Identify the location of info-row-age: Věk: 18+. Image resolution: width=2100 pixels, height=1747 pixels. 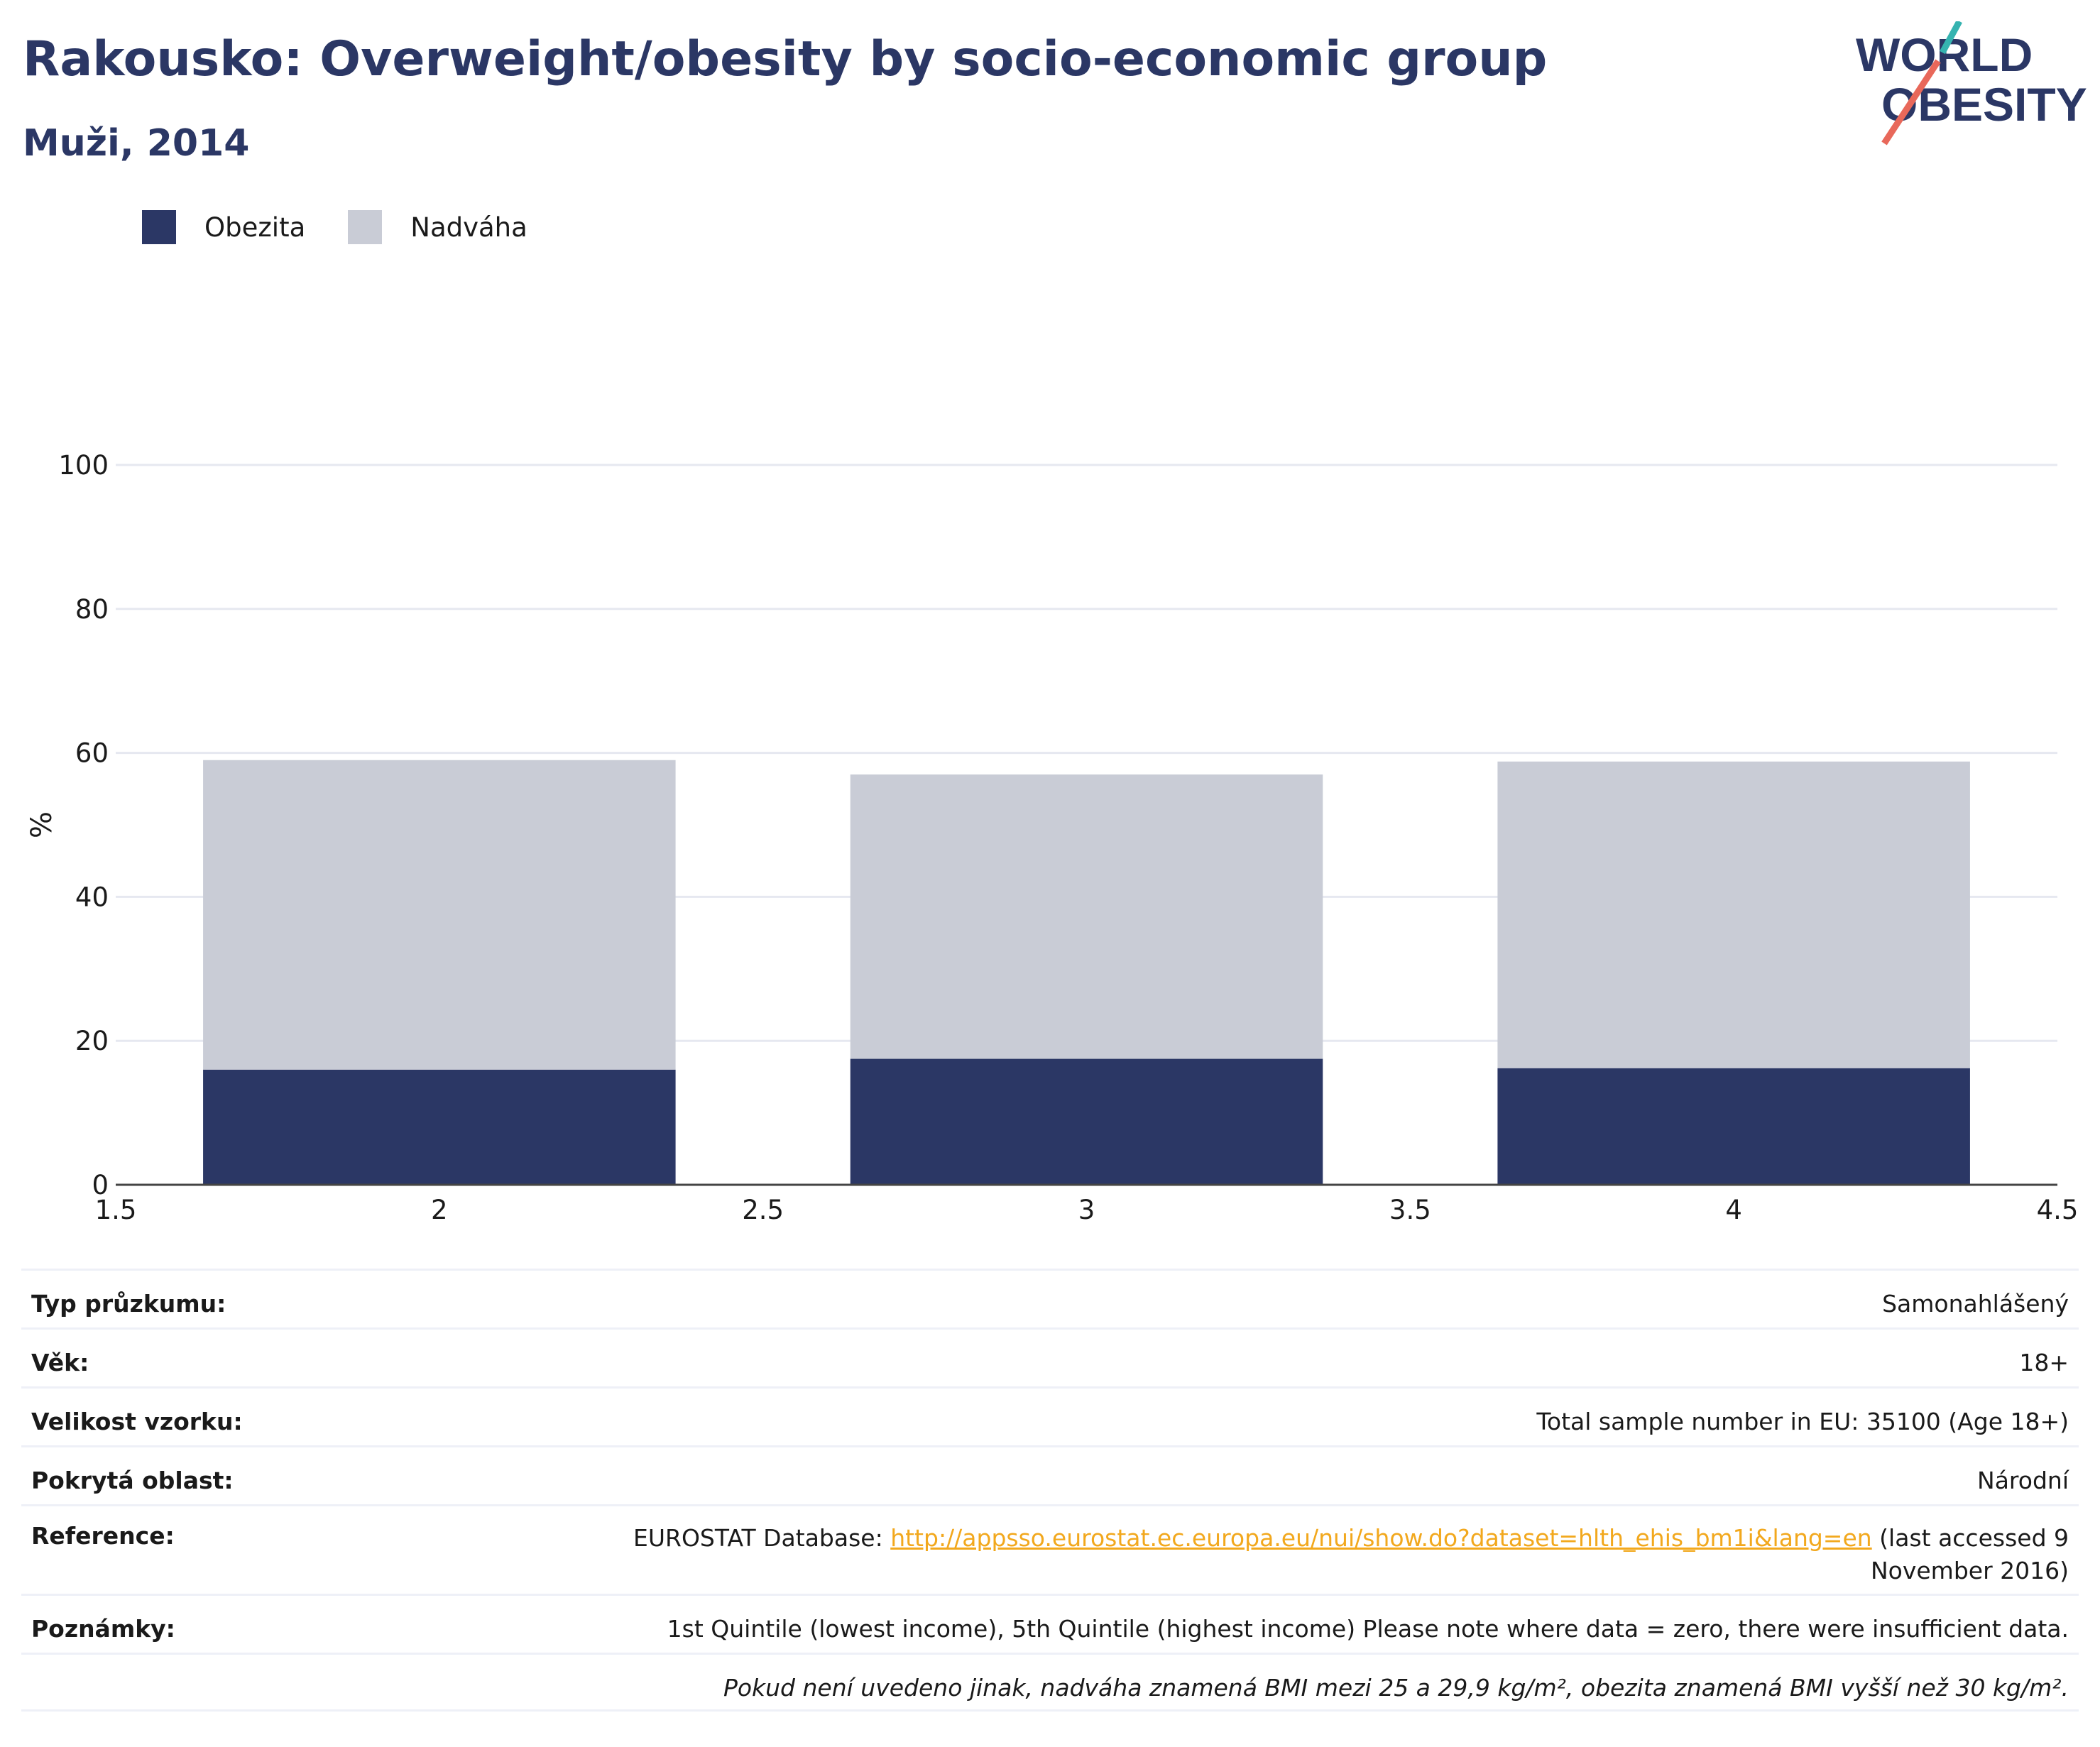
(1050, 1356).